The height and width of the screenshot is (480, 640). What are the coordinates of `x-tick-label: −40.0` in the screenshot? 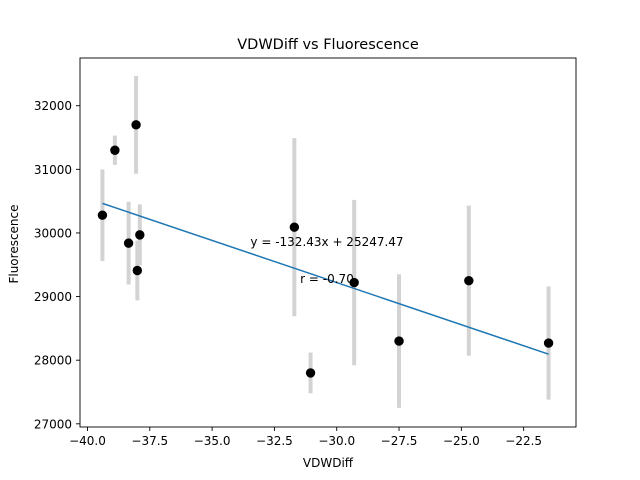 It's located at (87, 441).